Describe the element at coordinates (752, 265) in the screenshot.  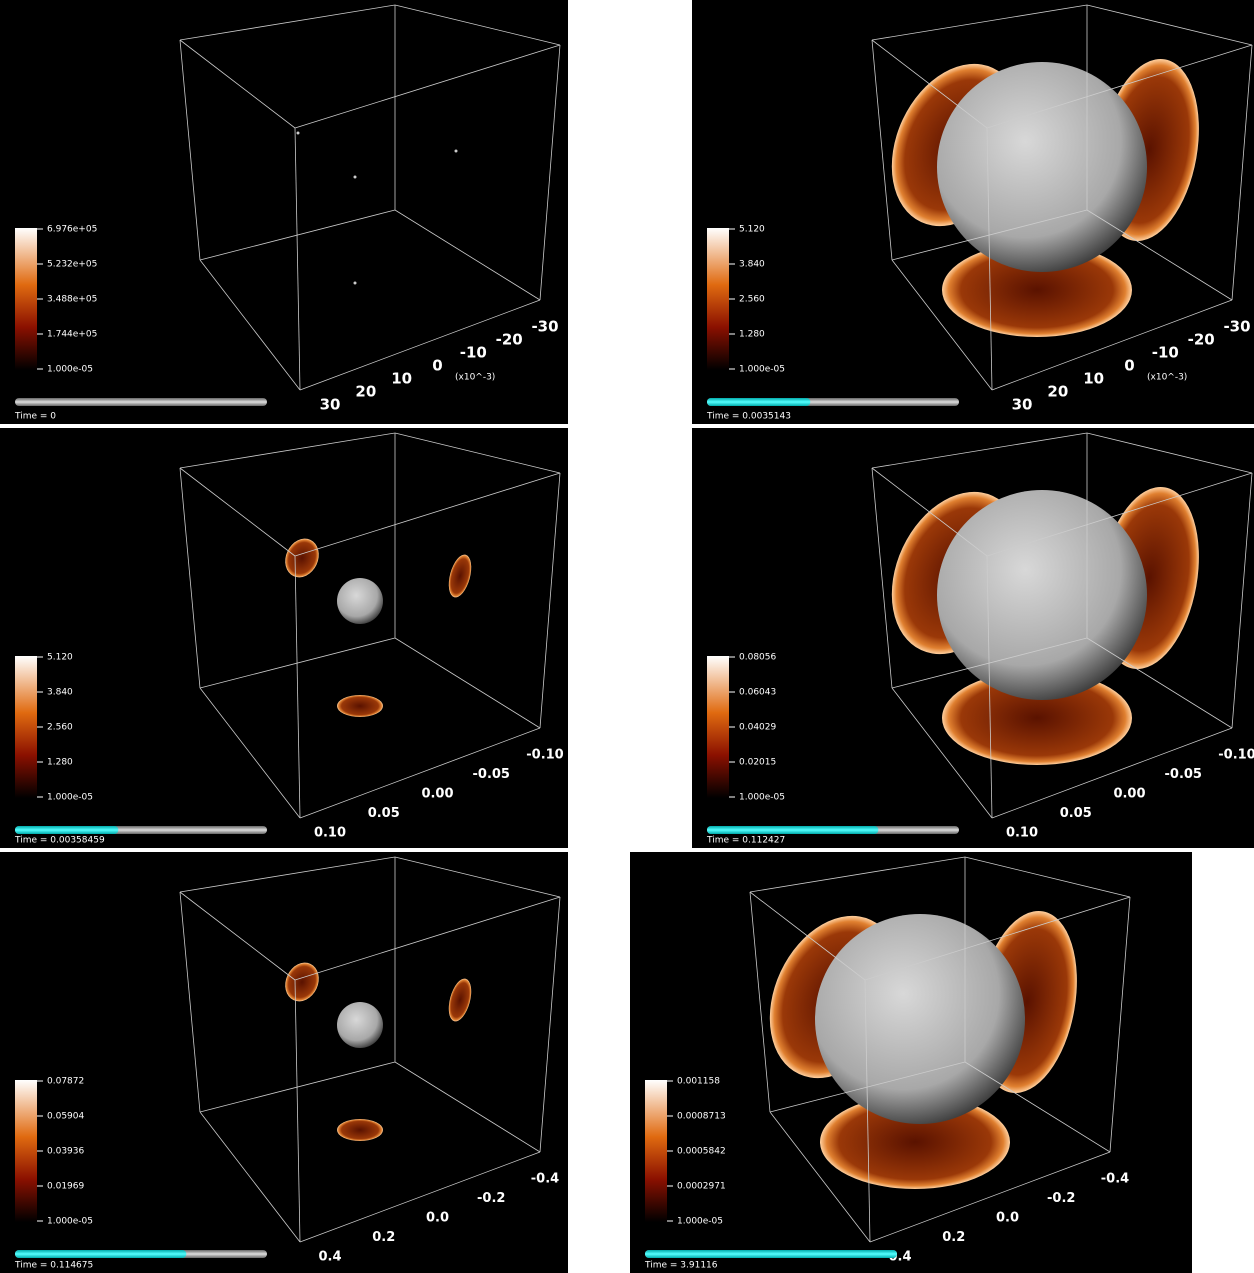
I see `colorbar-label: 3.840` at that location.